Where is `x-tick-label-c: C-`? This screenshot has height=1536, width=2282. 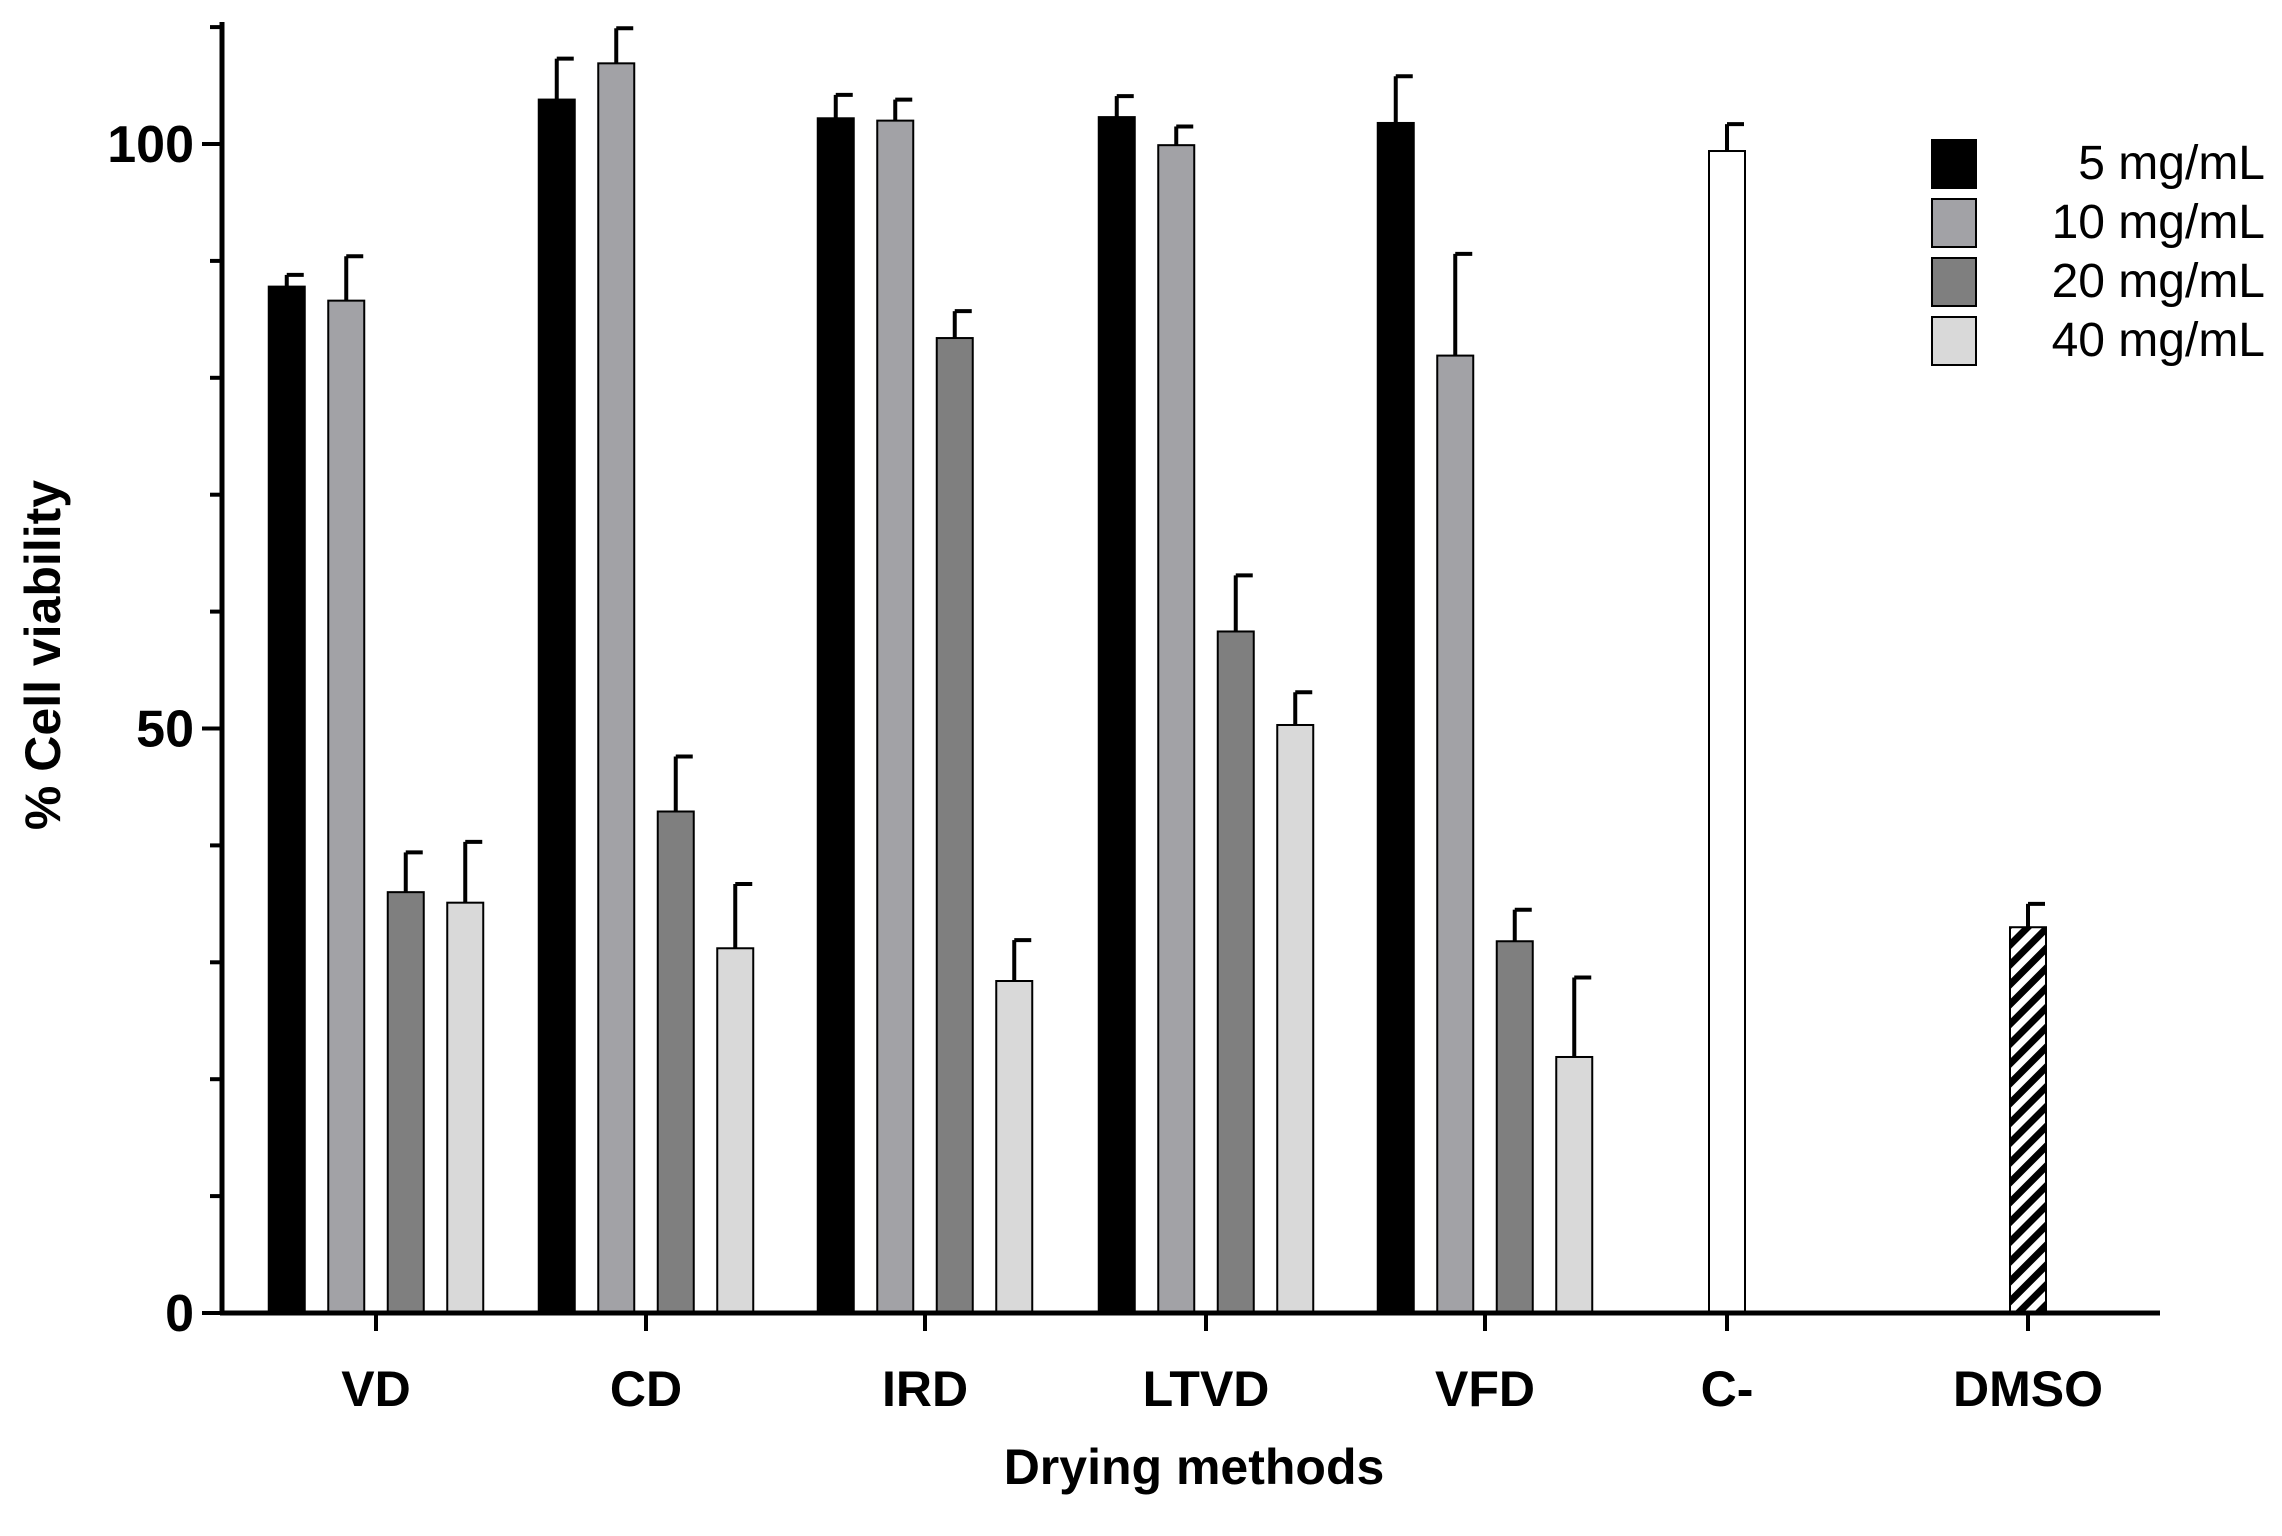 x-tick-label-c: C- is located at coordinates (1727, 1389).